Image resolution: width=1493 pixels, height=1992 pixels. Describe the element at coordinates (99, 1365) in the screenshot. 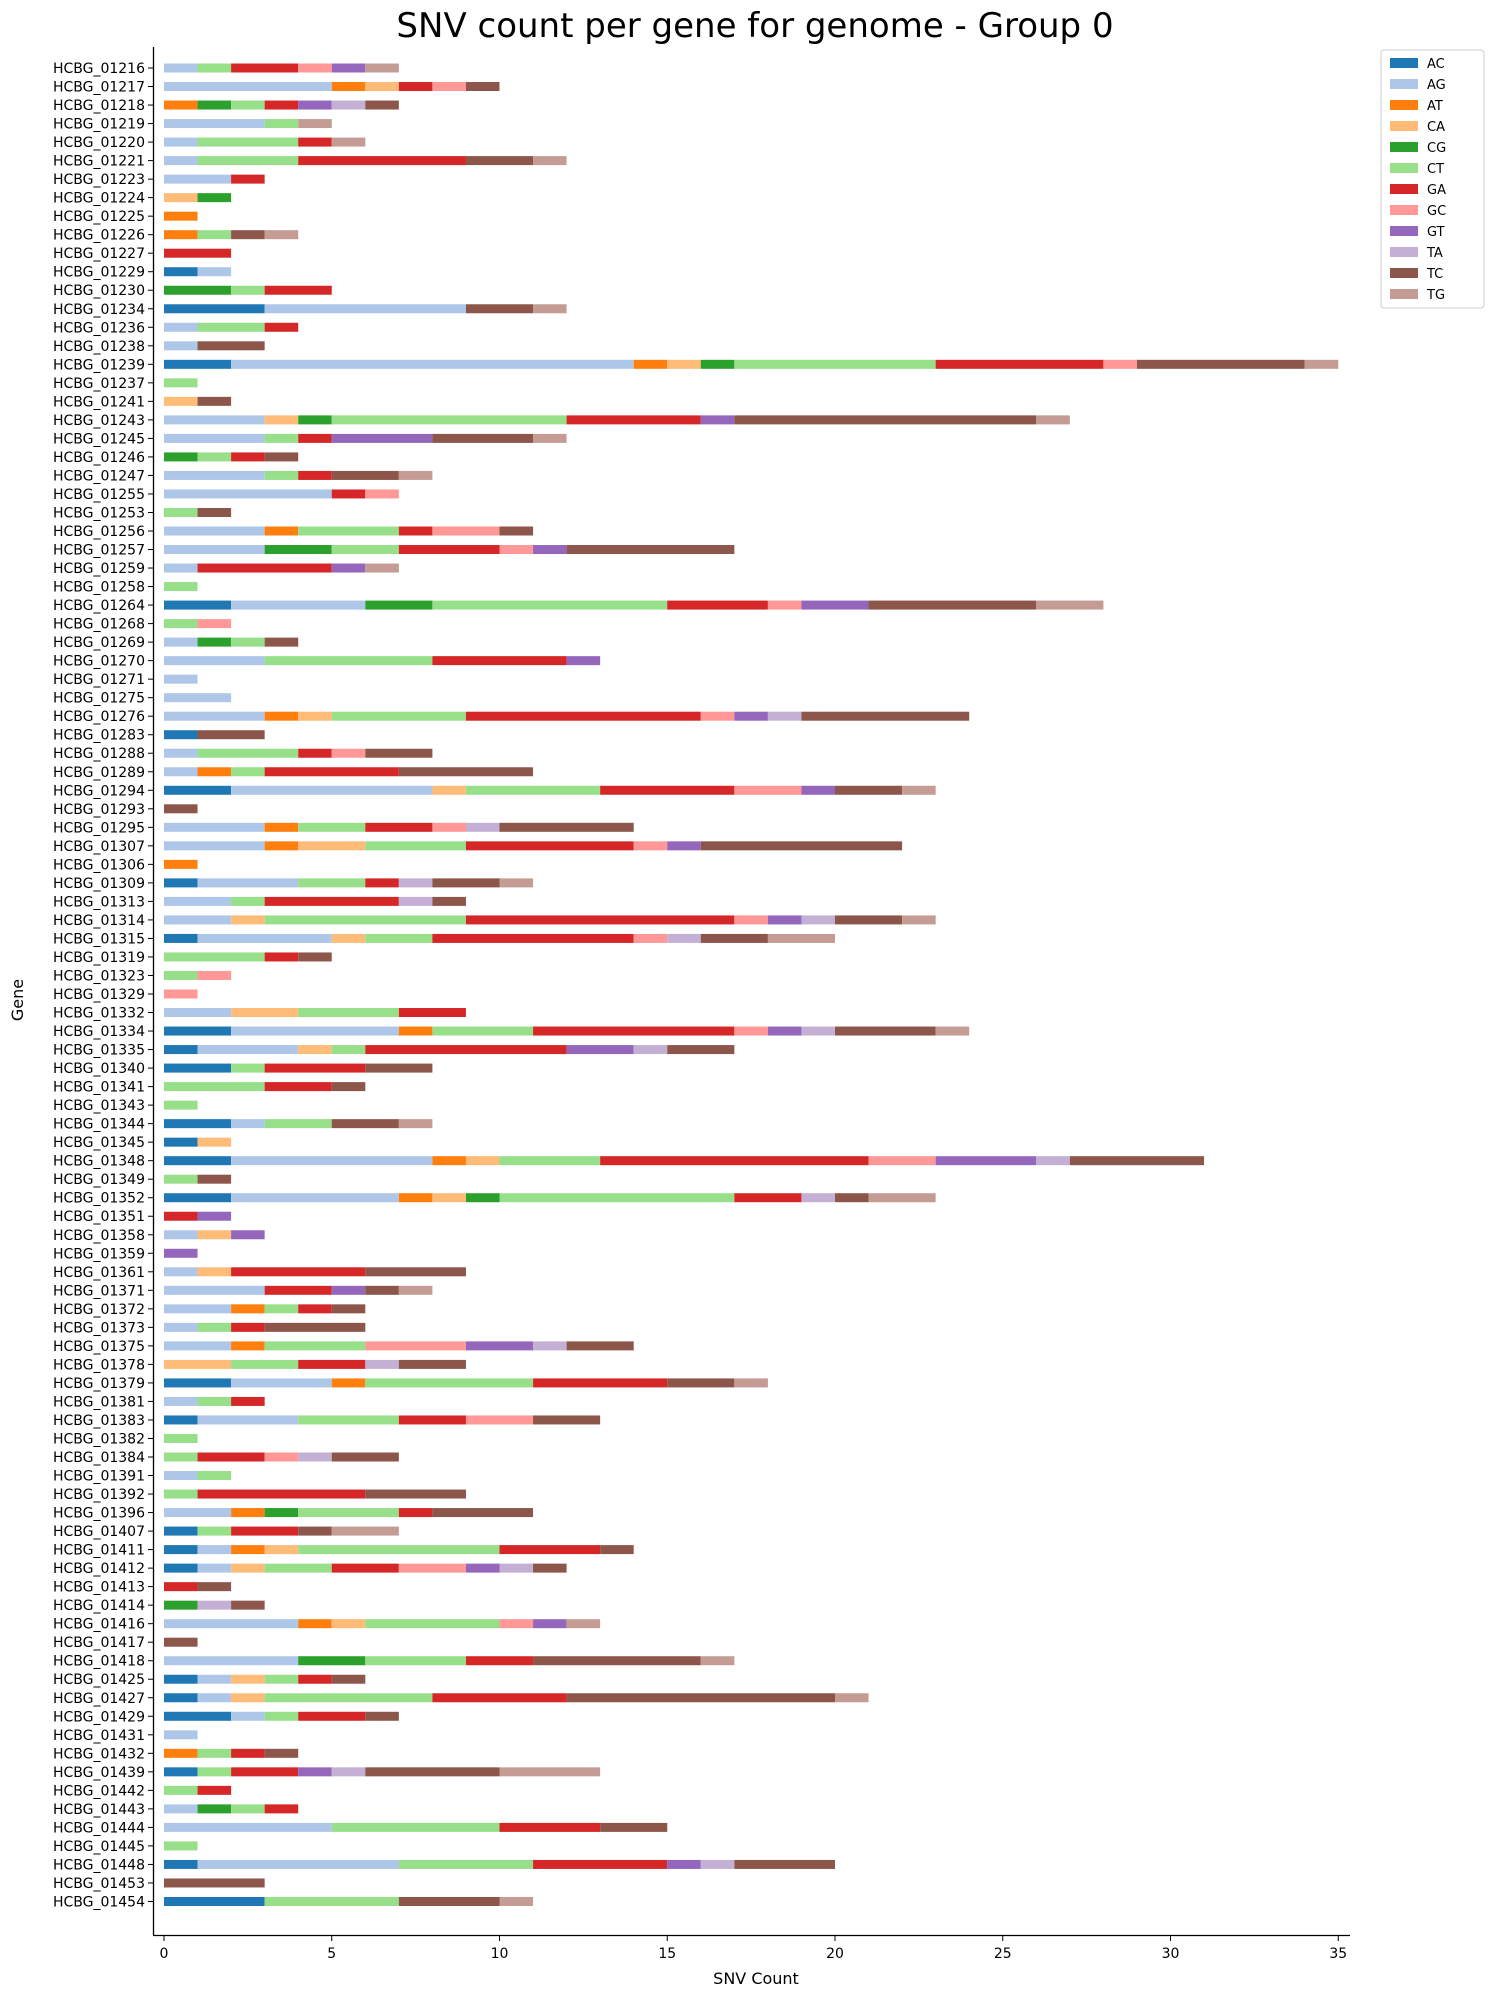

I see `y-tick-label: HCBG_01378` at that location.